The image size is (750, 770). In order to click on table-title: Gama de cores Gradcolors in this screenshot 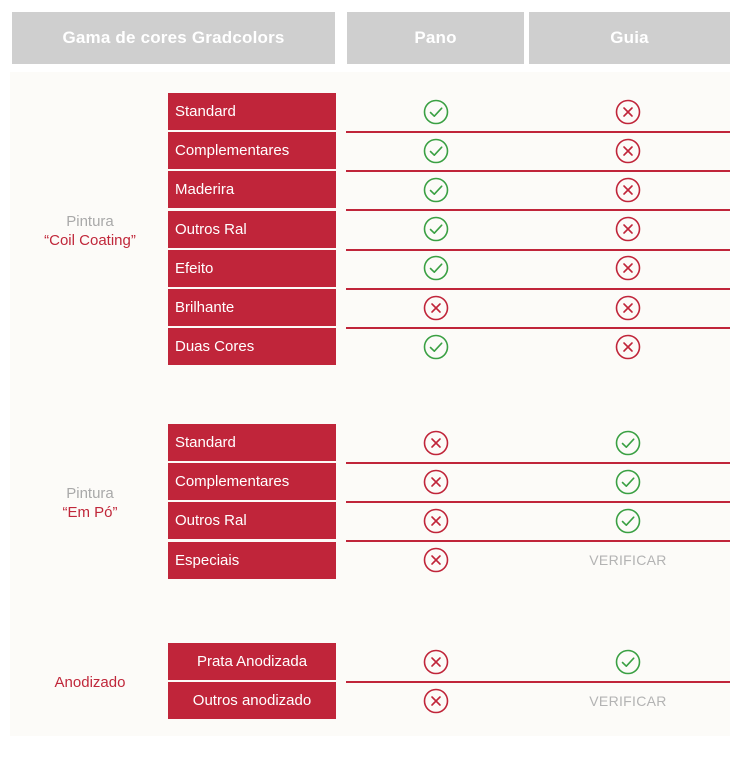, I will do `click(173, 38)`.